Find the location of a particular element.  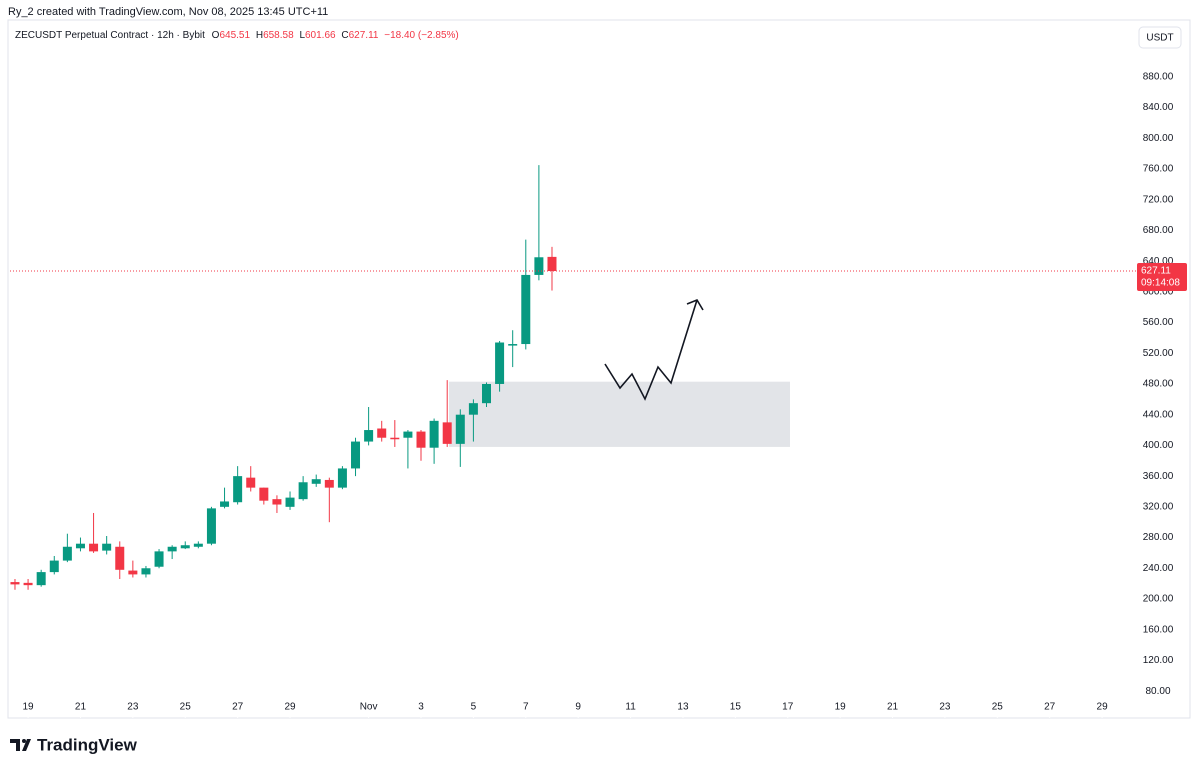

change: −18.40 (−2.85%) is located at coordinates (421, 35).